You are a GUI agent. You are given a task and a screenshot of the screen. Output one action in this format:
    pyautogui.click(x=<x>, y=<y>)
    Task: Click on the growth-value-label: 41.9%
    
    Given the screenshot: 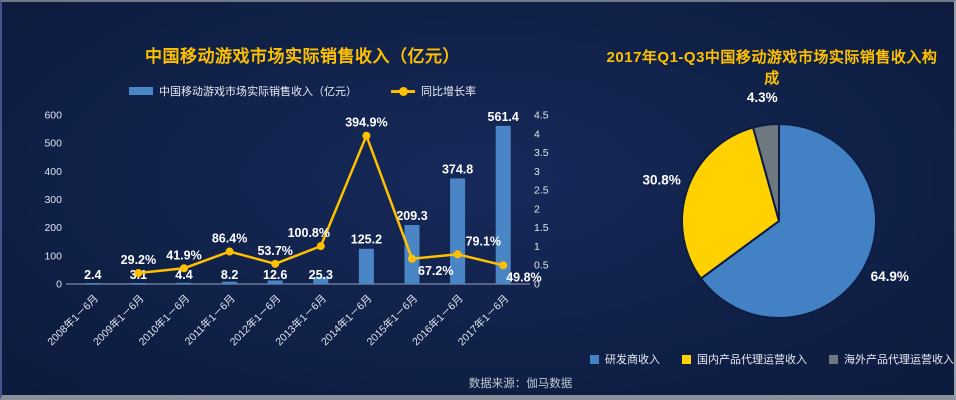 What is the action you would take?
    pyautogui.click(x=183, y=255)
    